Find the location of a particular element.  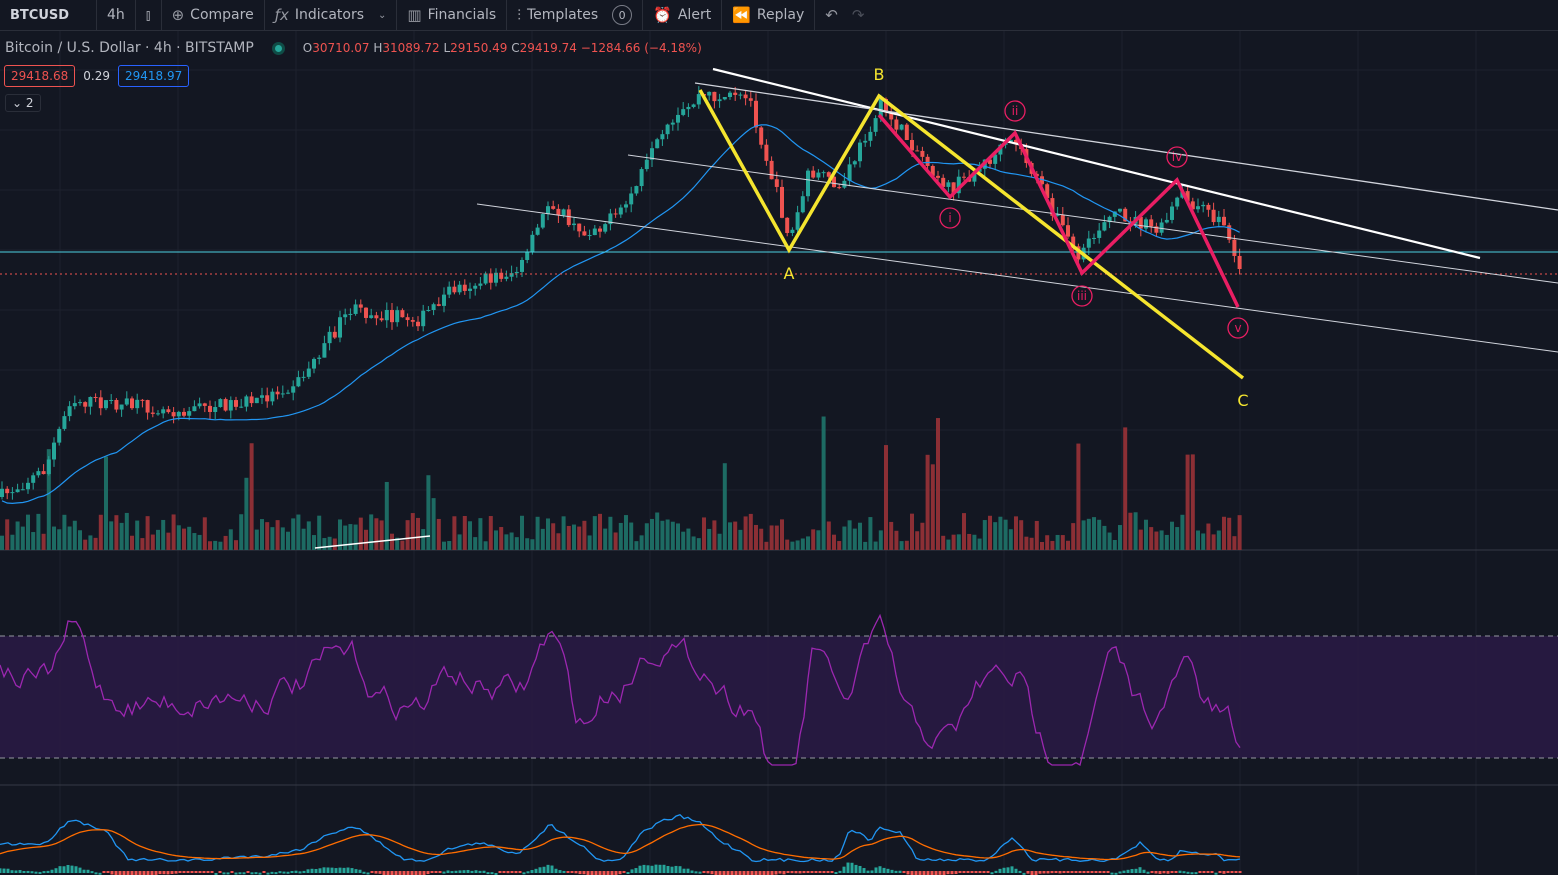

redo-icon: ↷ is located at coordinates (858, 15).